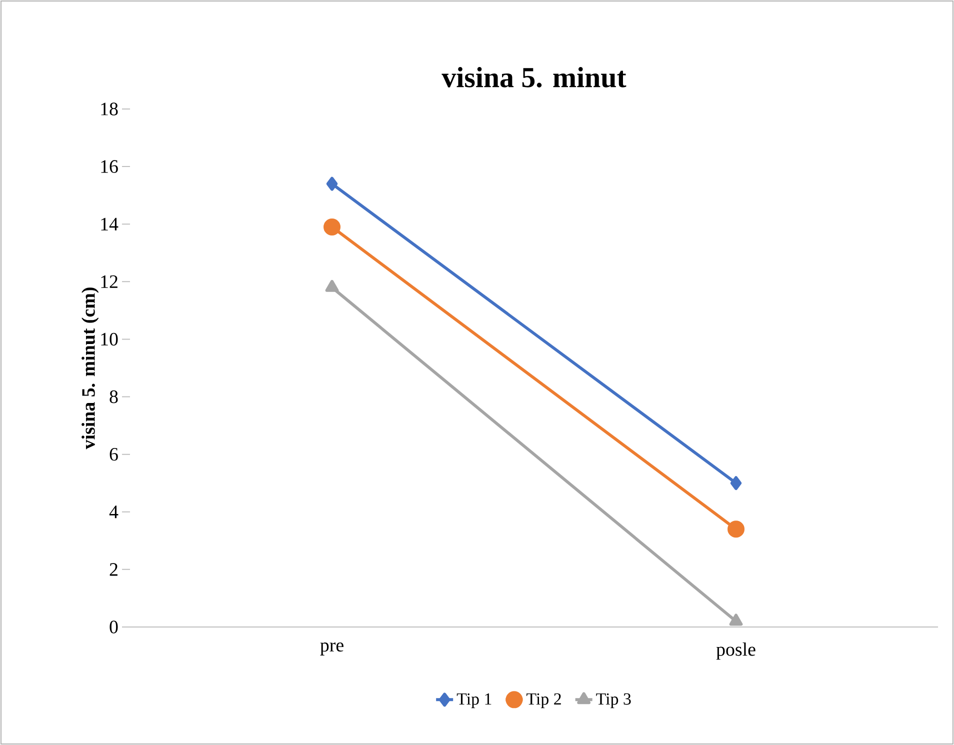  Describe the element at coordinates (109, 224) in the screenshot. I see `y-tick-label: 14` at that location.